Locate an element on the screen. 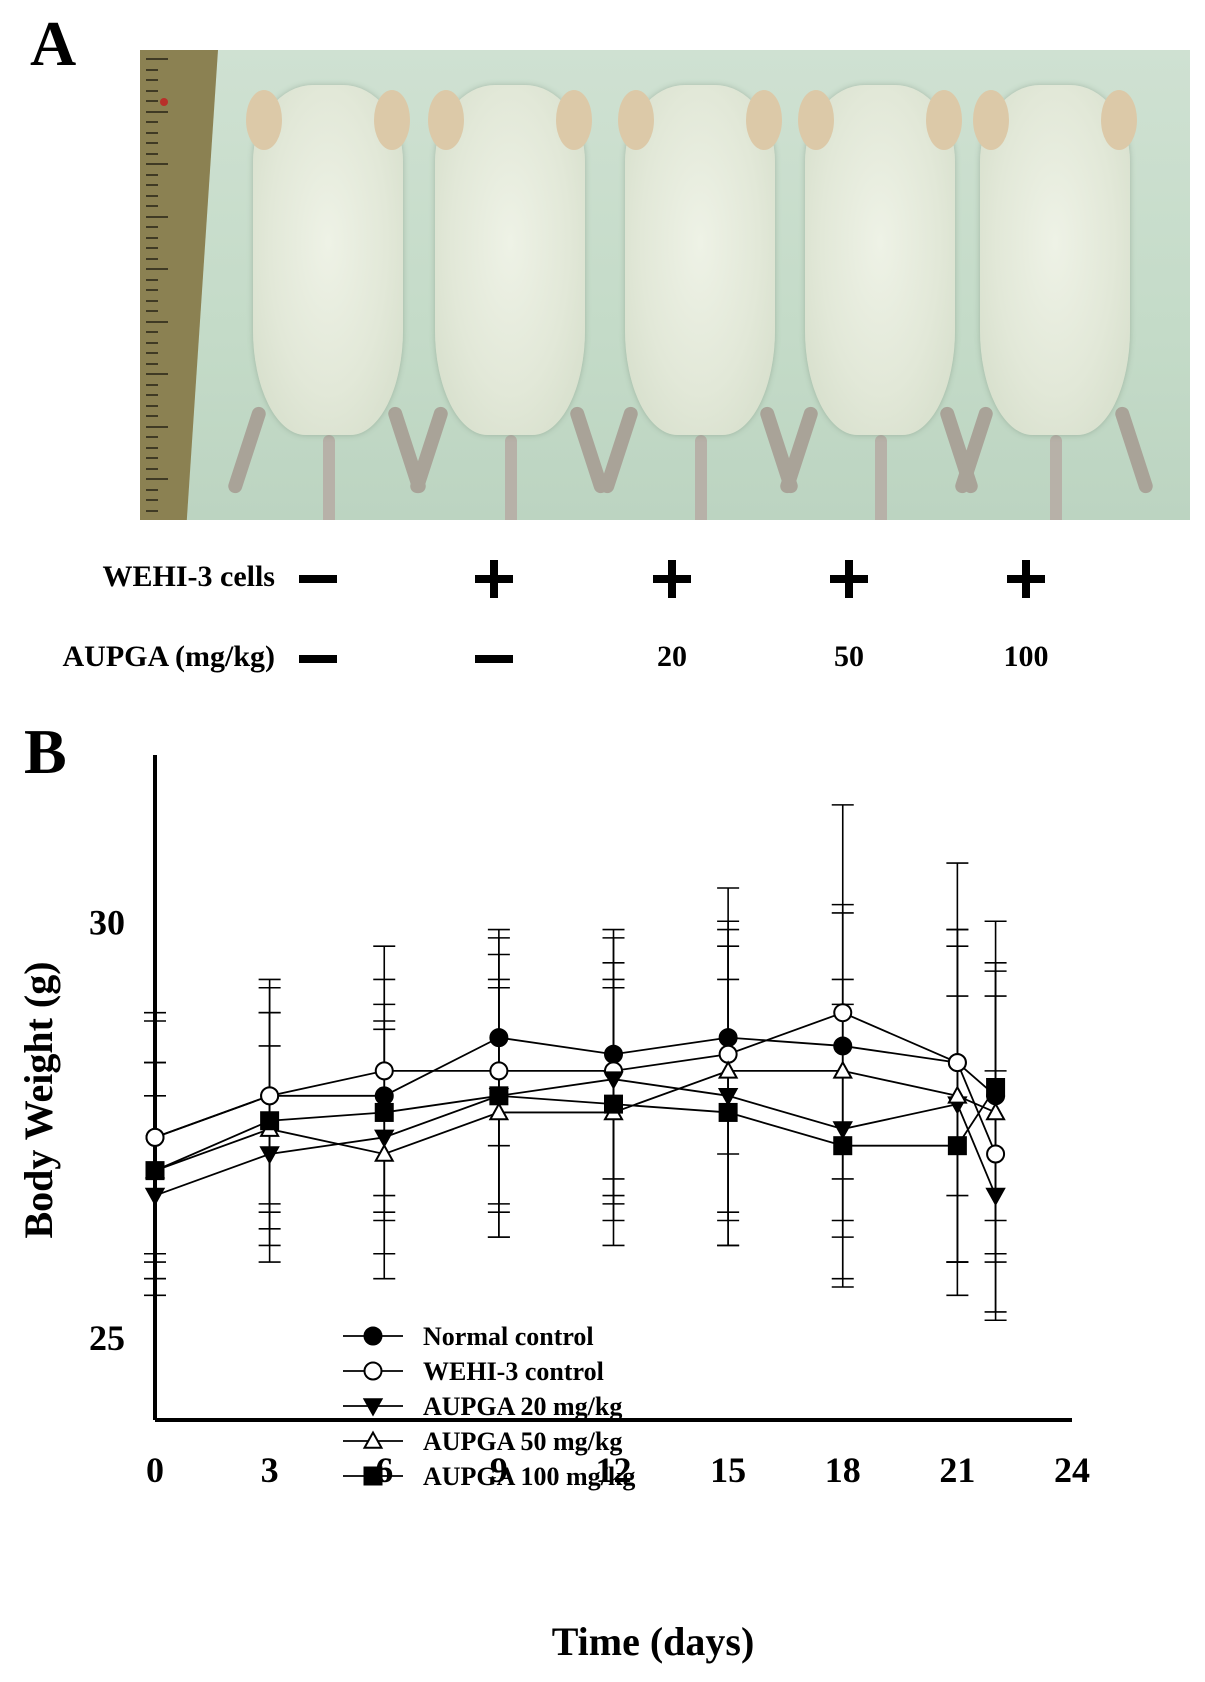 This screenshot has width=1205, height=1682. panel-b-label: B is located at coordinates (45, 751).